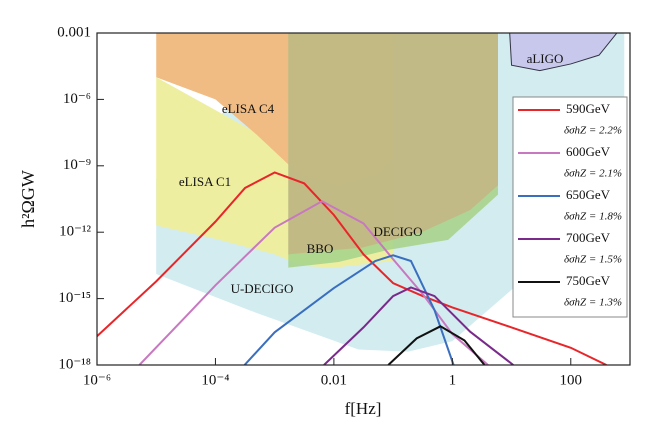 Image resolution: width=647 pixels, height=429 pixels. Describe the element at coordinates (75, 232) in the screenshot. I see `y-tick-label: 10⁻¹²` at that location.